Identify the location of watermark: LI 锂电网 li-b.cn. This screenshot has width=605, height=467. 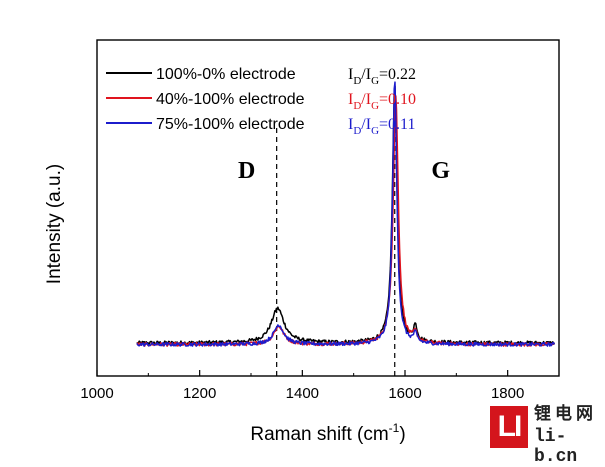
(546, 435).